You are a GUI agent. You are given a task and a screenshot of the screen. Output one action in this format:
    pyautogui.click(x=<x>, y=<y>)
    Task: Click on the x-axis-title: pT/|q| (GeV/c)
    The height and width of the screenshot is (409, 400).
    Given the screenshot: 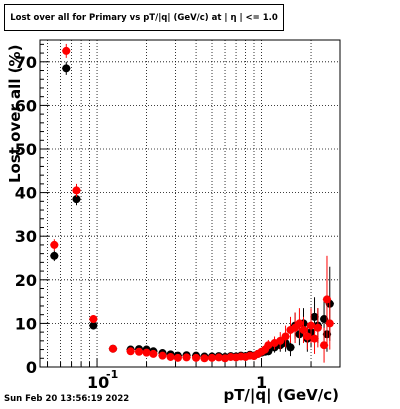 What is the action you would take?
    pyautogui.click(x=281, y=395)
    